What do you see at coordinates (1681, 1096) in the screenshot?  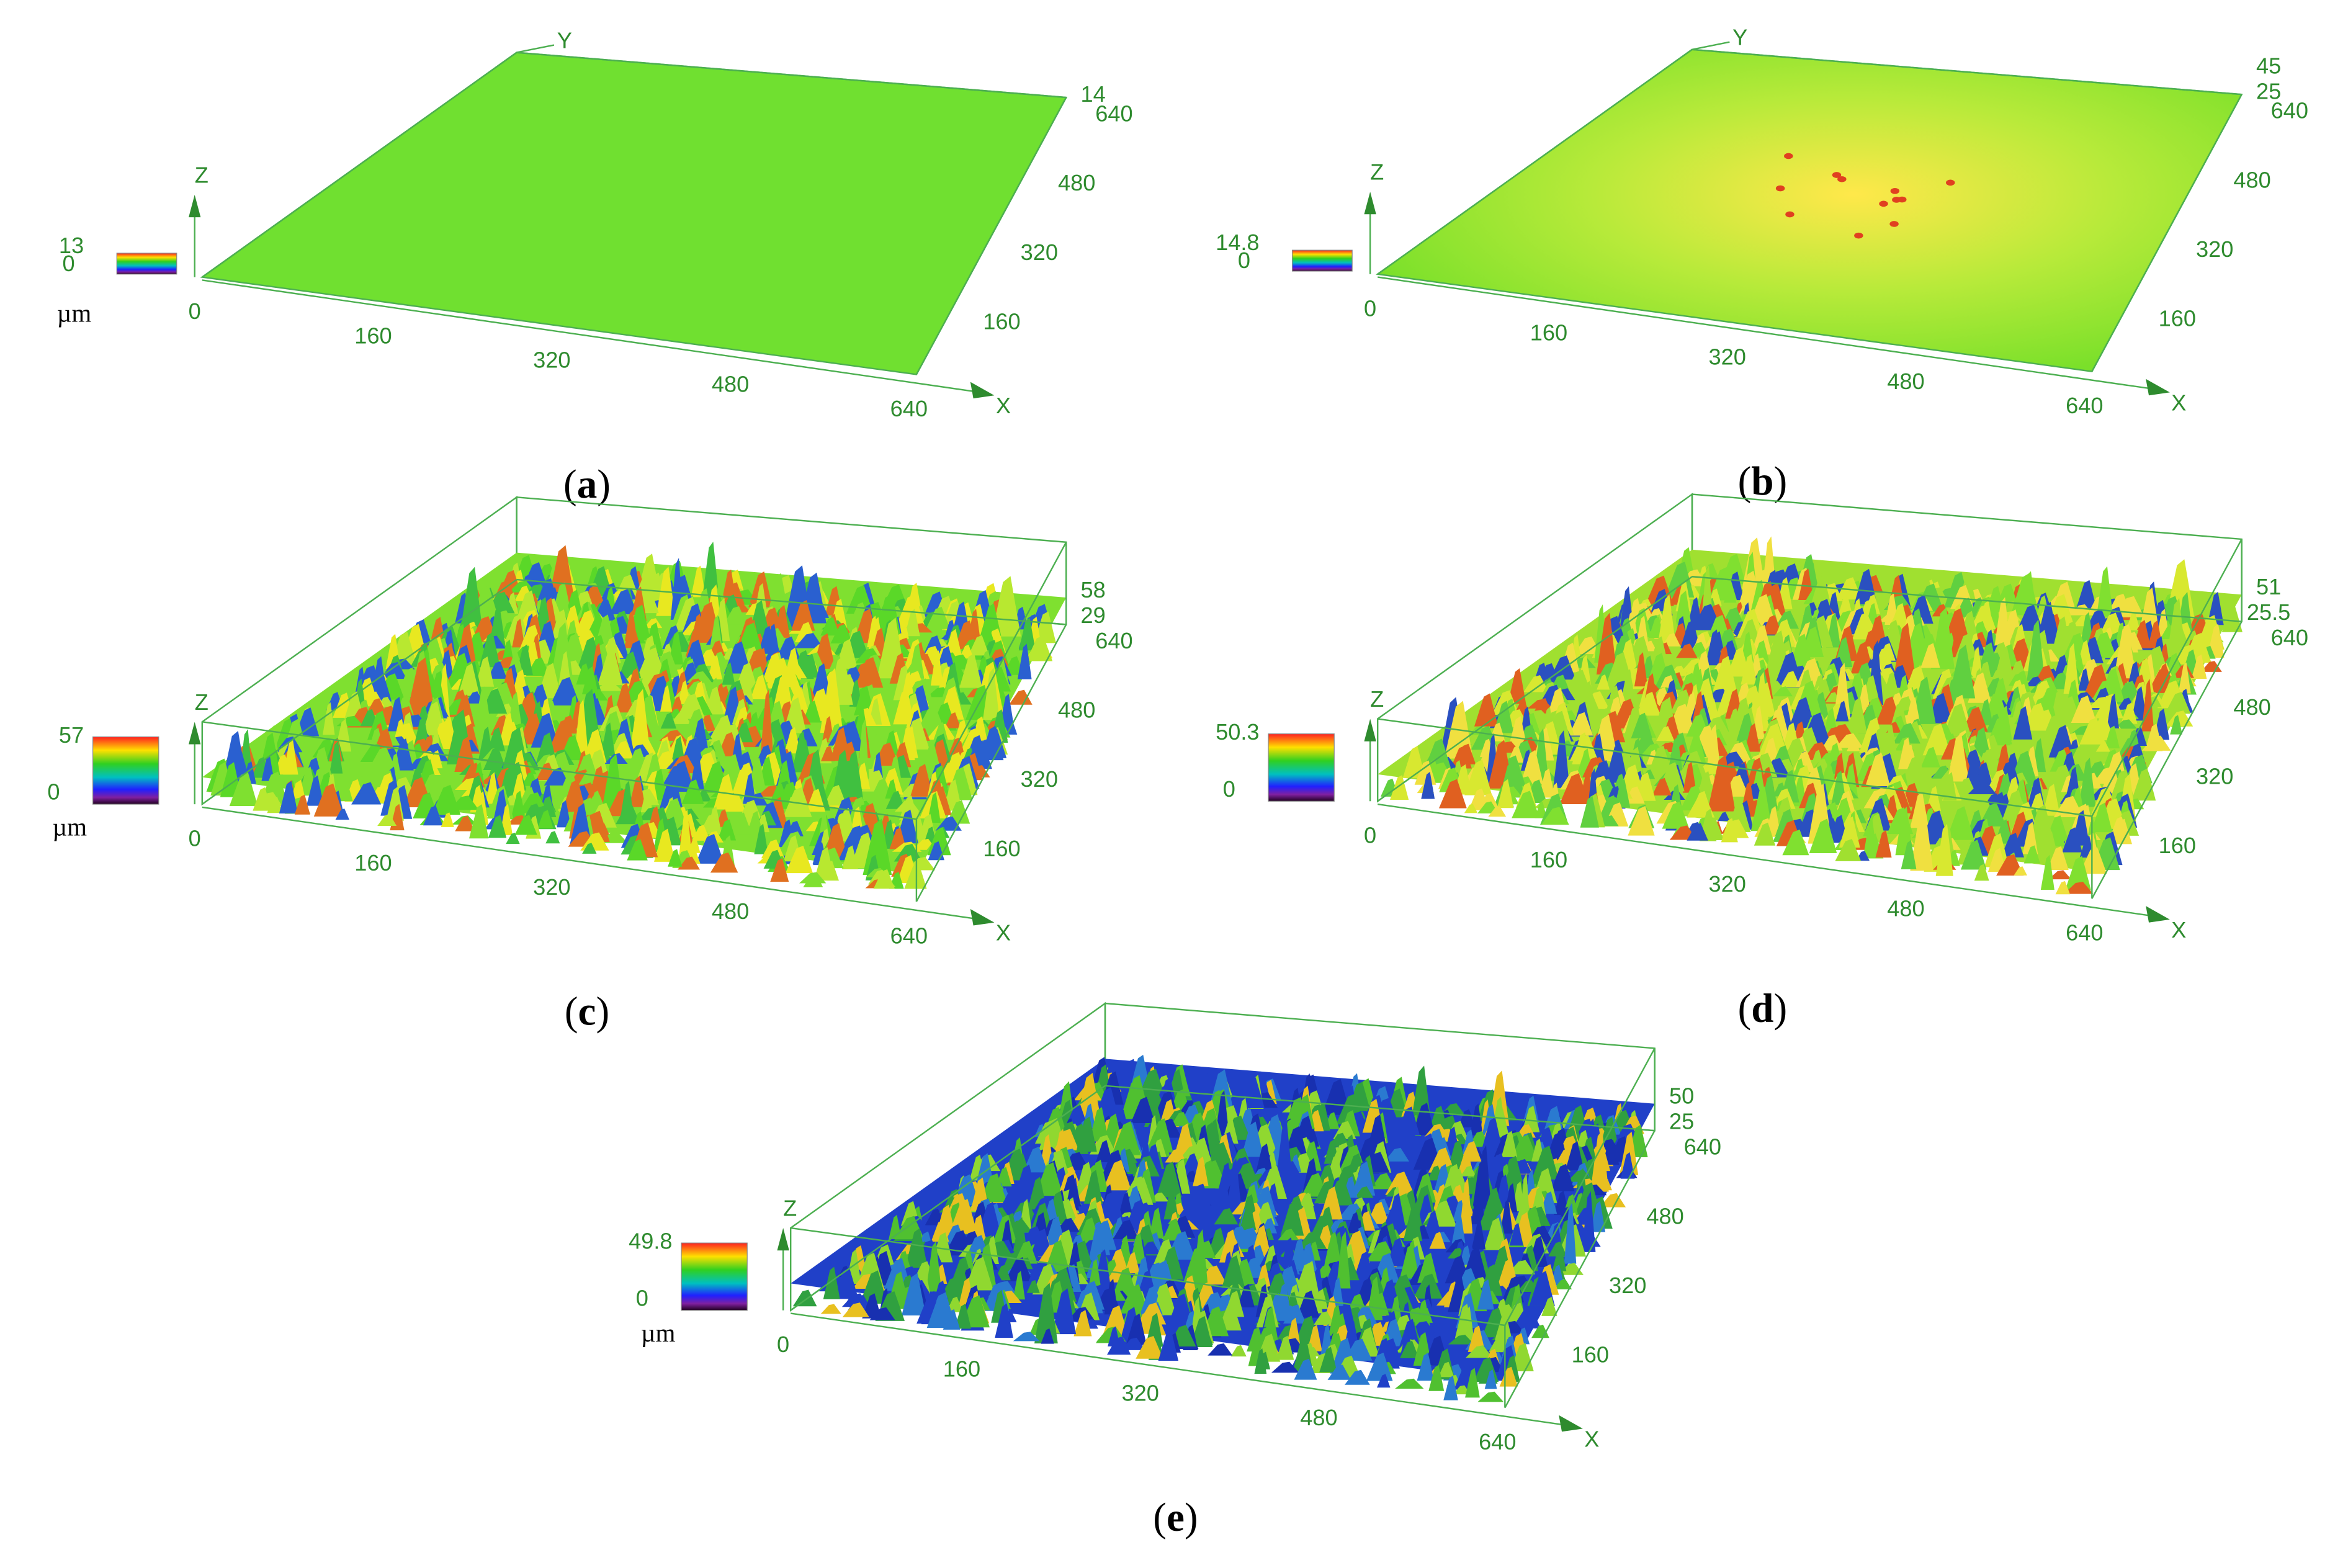 I see `z-tick-label: 50` at bounding box center [1681, 1096].